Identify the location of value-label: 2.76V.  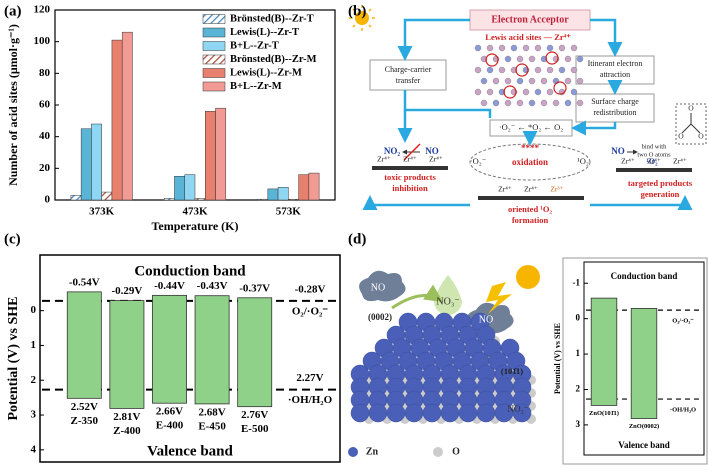
(254, 415).